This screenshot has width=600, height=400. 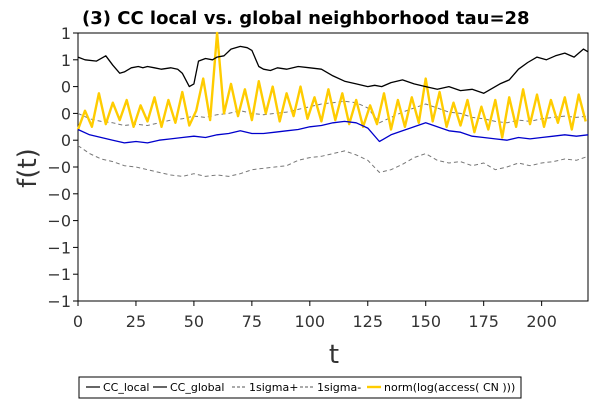 What do you see at coordinates (310, 321) in the screenshot?
I see `x-tick-label: 100` at bounding box center [310, 321].